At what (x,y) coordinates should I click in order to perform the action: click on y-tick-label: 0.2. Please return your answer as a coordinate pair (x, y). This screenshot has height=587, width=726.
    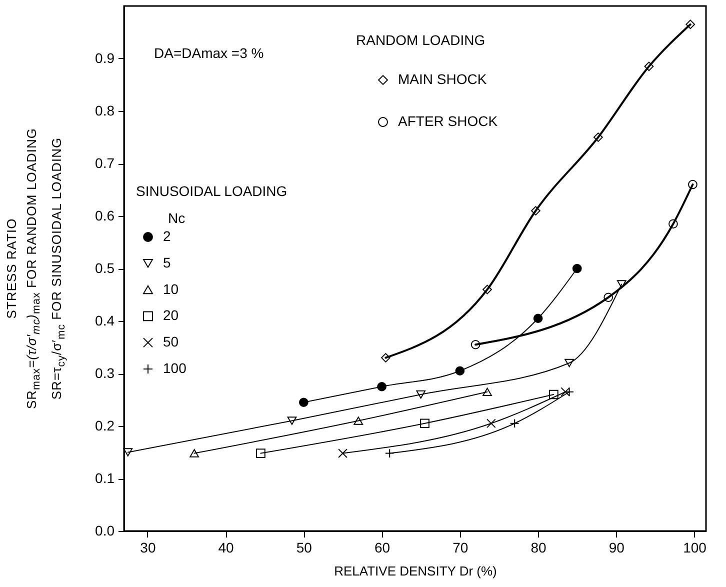
    Looking at the image, I should click on (105, 426).